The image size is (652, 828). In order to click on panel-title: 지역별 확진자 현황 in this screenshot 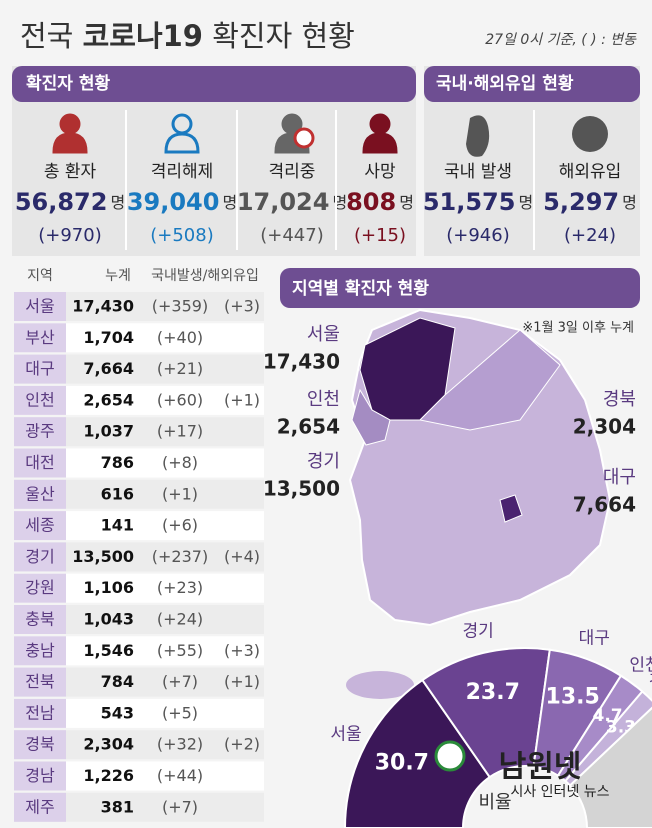, I will do `click(360, 289)`.